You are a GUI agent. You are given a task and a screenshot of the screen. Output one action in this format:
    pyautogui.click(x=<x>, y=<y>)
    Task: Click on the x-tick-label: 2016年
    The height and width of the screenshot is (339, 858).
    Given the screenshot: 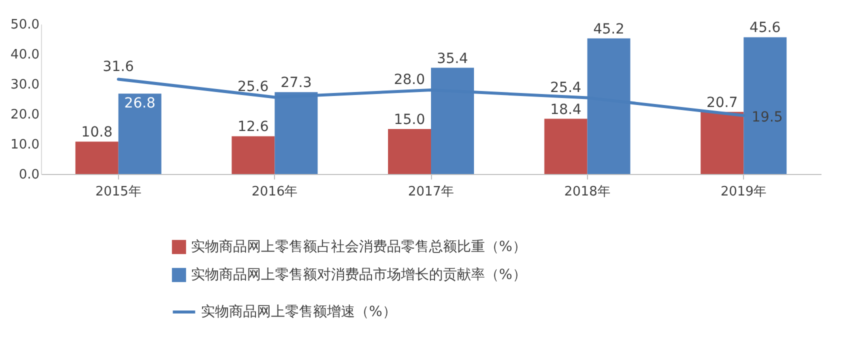 What is the action you would take?
    pyautogui.click(x=275, y=192)
    